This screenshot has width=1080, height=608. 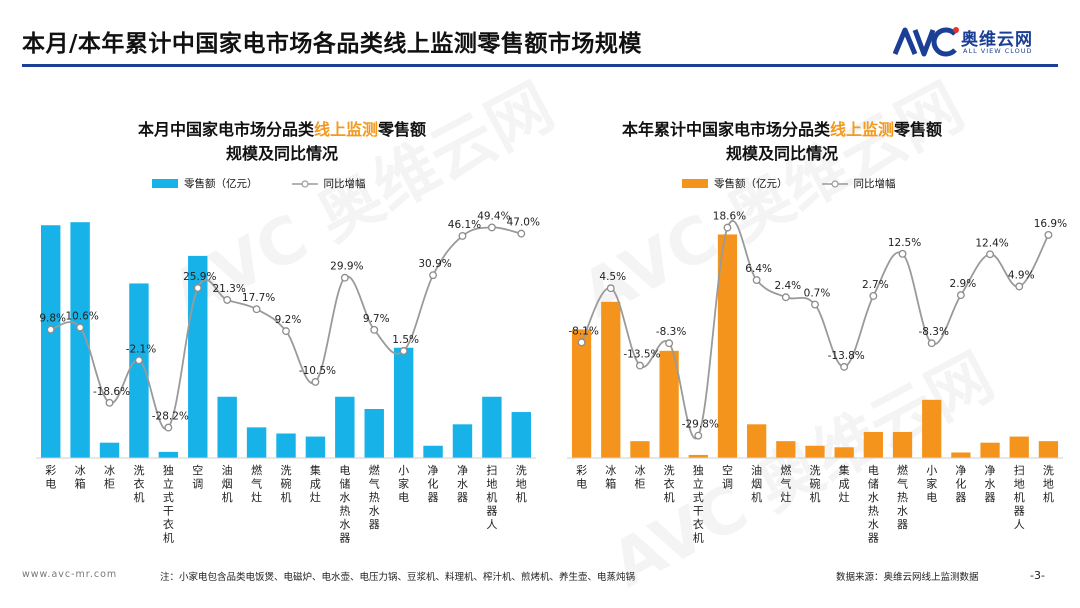 I want to click on footer-url: www.avc-mr.com, so click(x=70, y=574).